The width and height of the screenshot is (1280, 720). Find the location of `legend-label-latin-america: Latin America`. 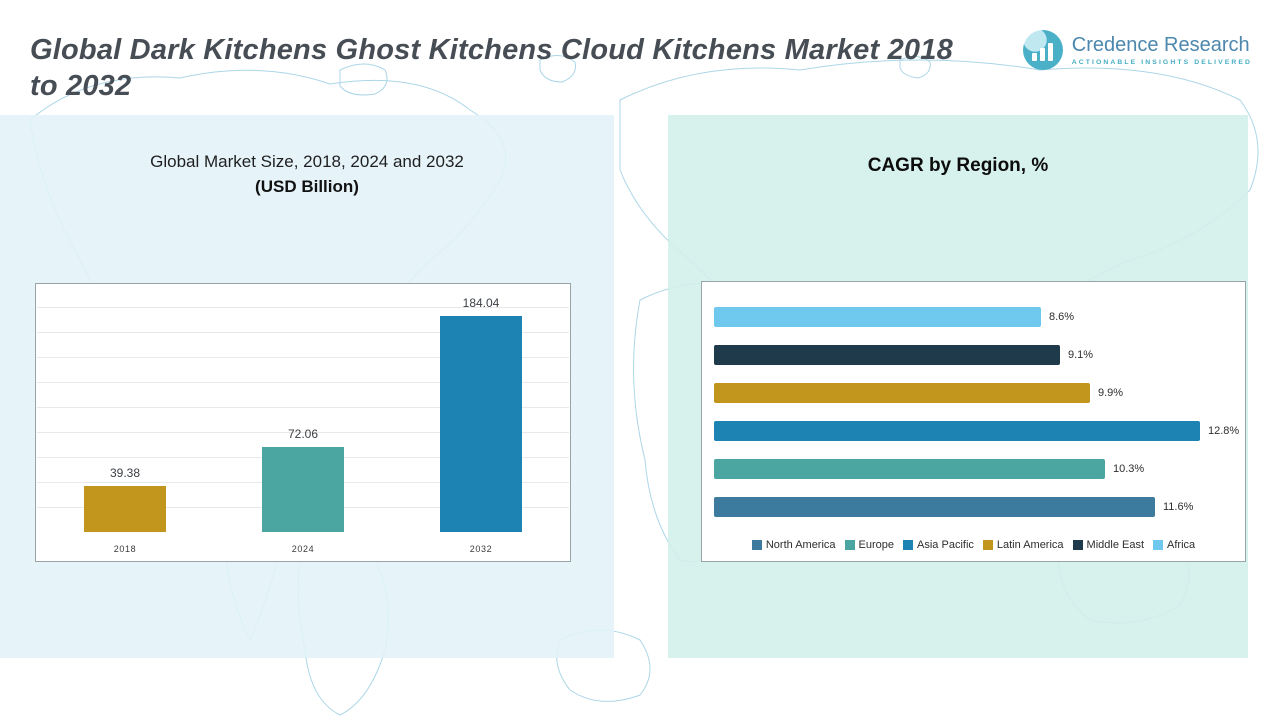

legend-label-latin-america: Latin America is located at coordinates (1030, 545).